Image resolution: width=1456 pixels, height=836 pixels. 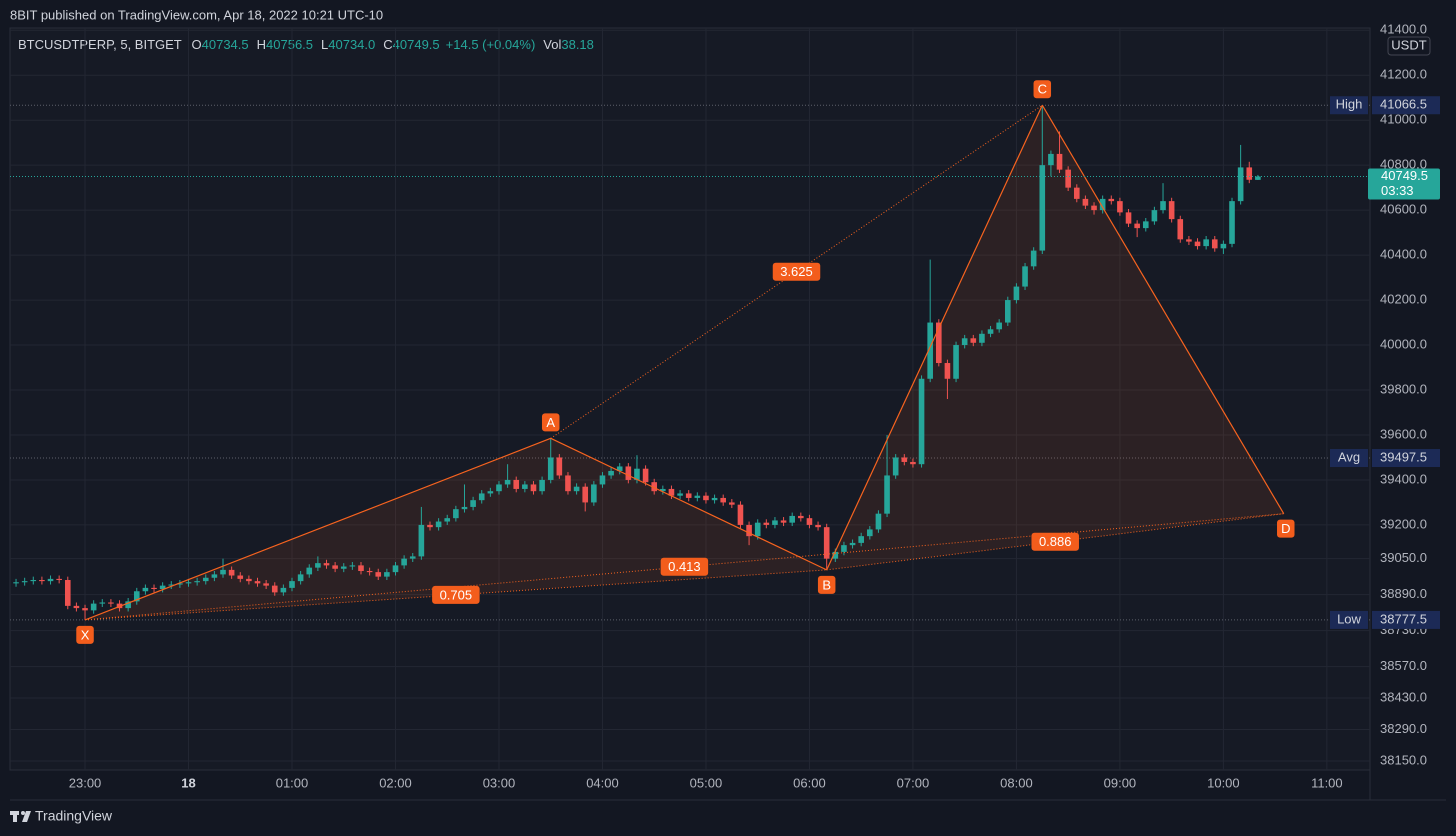 I want to click on y-tick-label: 39050.0, so click(x=1403, y=557).